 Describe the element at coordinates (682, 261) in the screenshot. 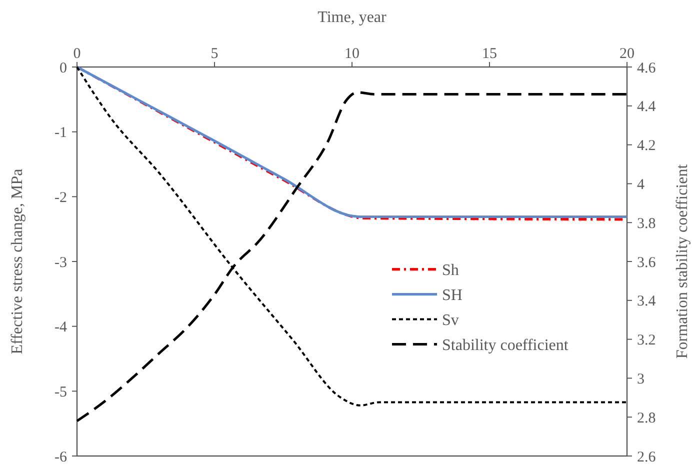

I see `y2-axis-title: Formation stability coefficient` at that location.